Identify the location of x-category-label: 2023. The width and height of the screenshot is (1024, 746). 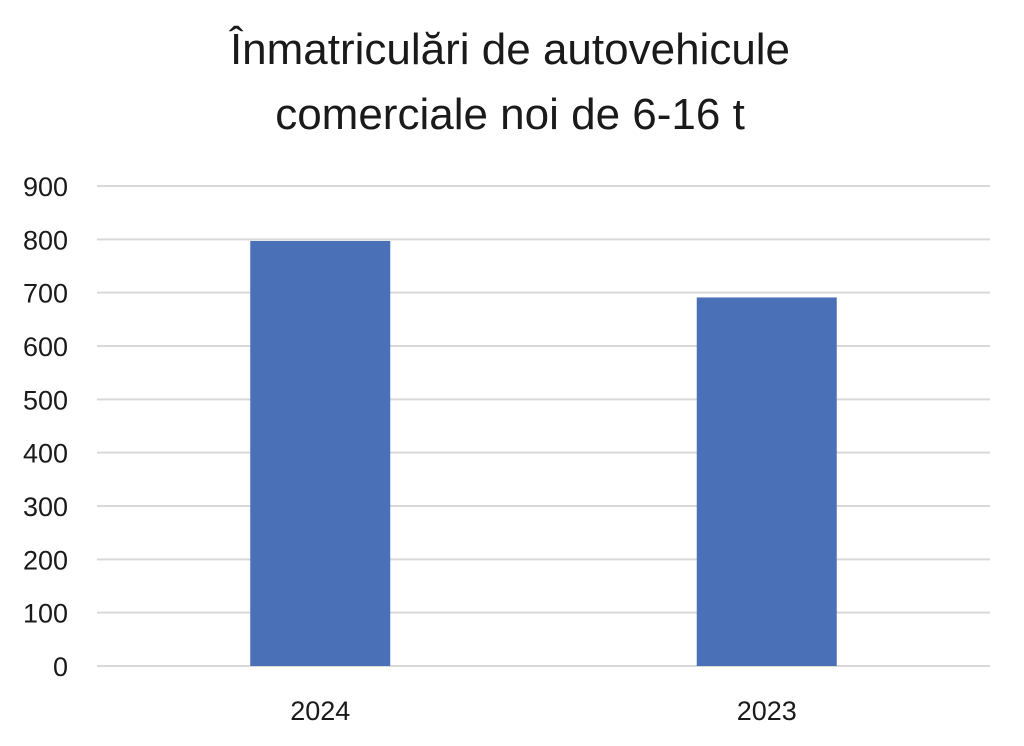
(767, 711).